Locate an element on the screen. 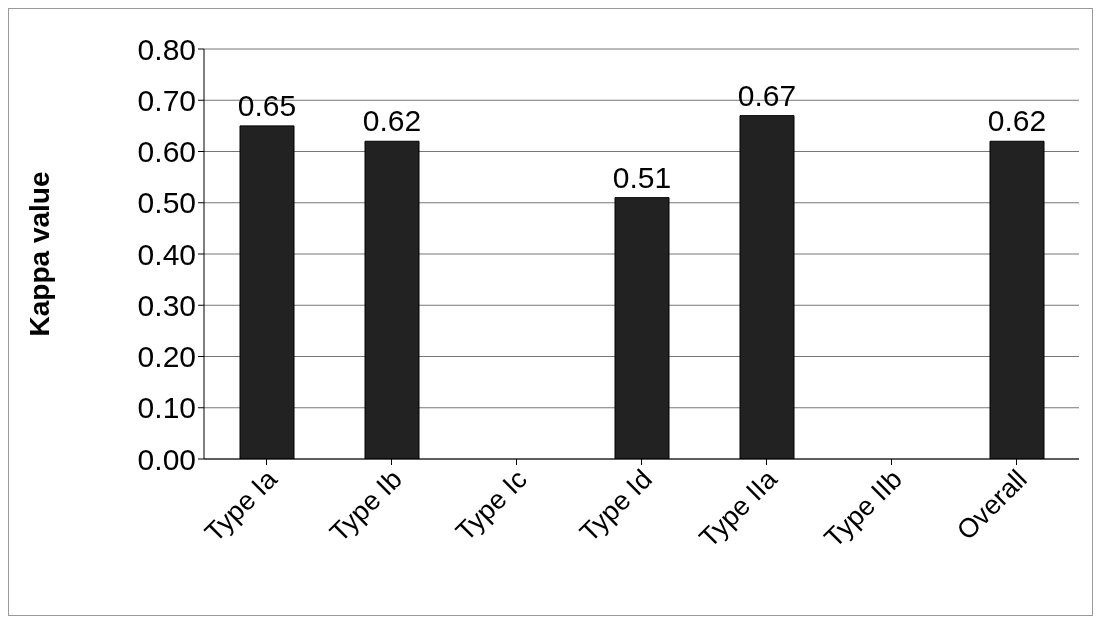  x-tick-label: Type Ib is located at coordinates (365, 506).